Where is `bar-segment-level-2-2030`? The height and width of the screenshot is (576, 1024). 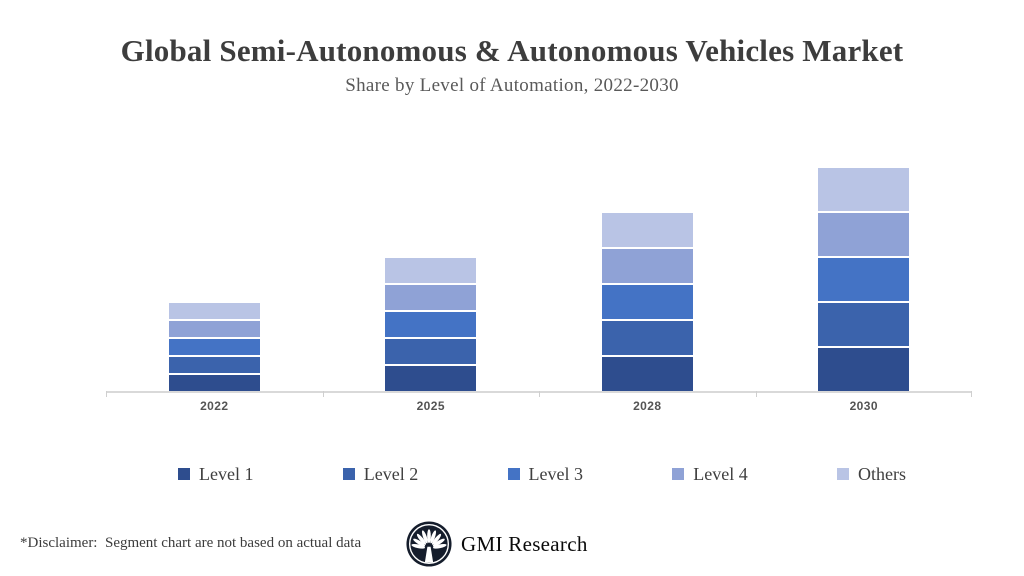 bar-segment-level-2-2030 is located at coordinates (864, 323).